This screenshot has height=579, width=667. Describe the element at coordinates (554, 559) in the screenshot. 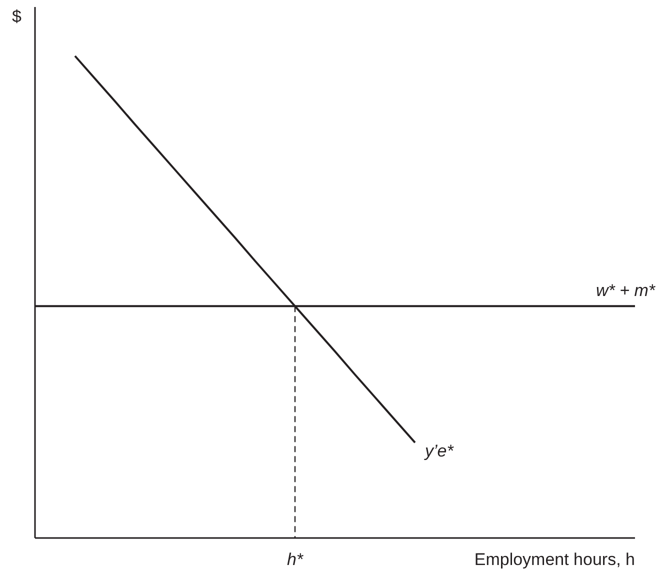

I see `x-axis-title: Employment hours, h` at that location.